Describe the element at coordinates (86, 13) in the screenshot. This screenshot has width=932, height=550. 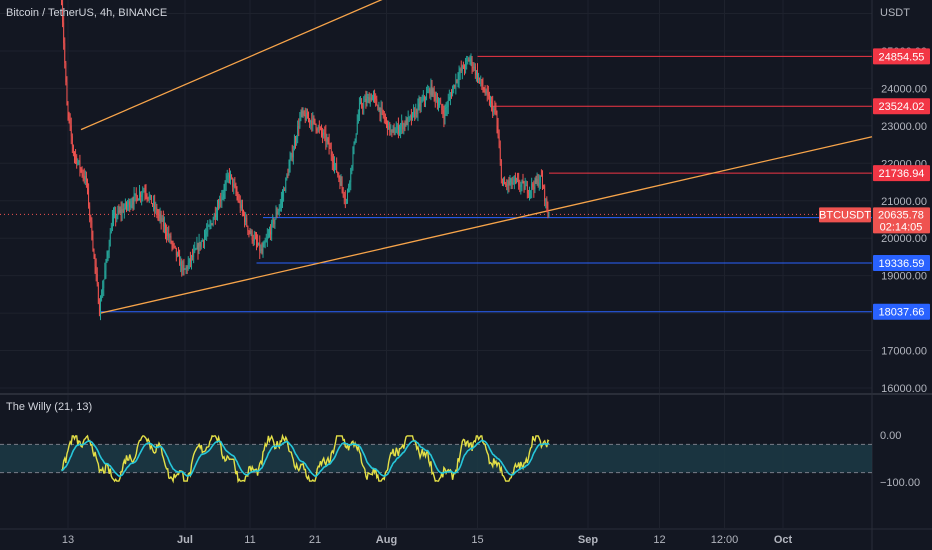
I see `symbol-title: Bitcoin / TetherUS, 4h, BINANCE` at that location.